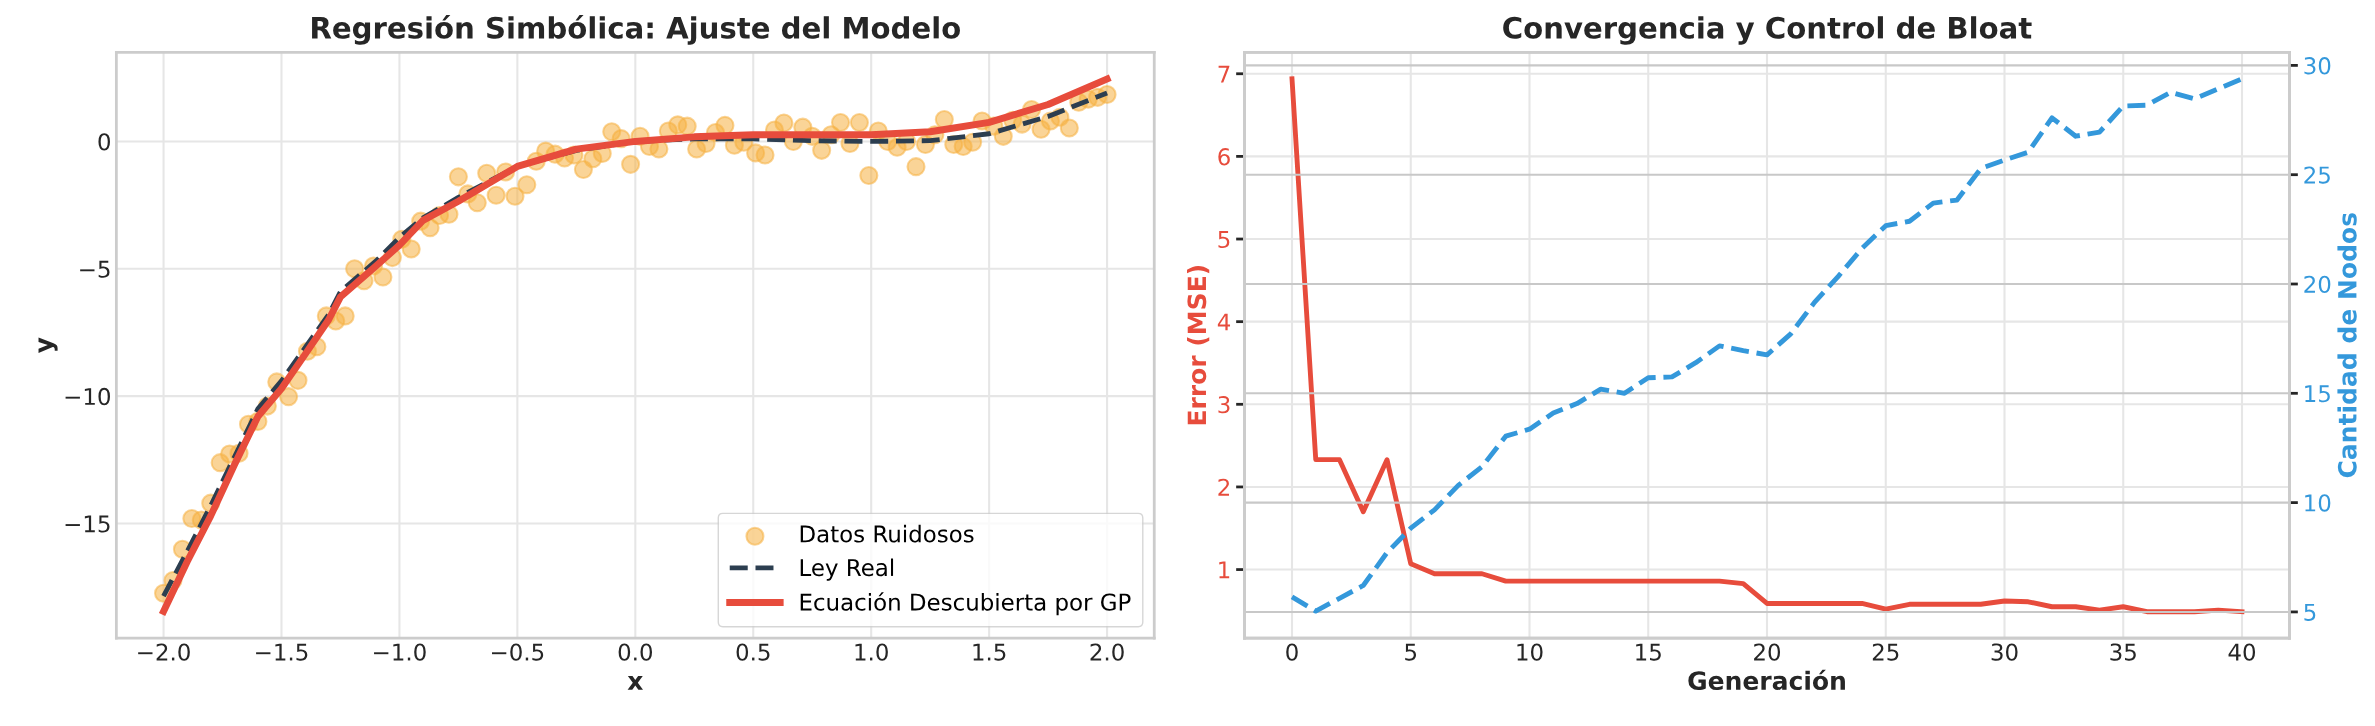 The width and height of the screenshot is (2375, 726). What do you see at coordinates (753, 652) in the screenshot?
I see `x-tick-label: 0.5` at bounding box center [753, 652].